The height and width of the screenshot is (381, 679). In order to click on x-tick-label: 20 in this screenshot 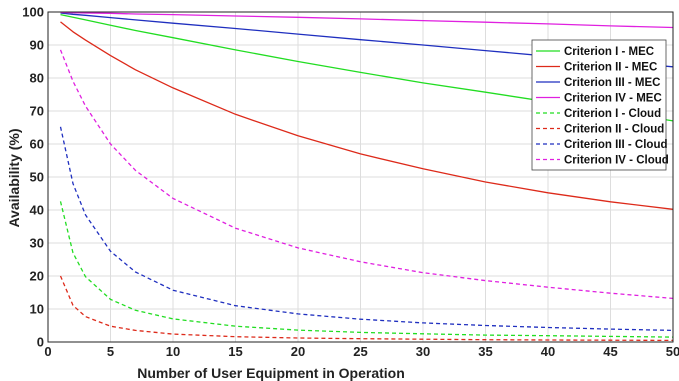, I will do `click(298, 351)`.